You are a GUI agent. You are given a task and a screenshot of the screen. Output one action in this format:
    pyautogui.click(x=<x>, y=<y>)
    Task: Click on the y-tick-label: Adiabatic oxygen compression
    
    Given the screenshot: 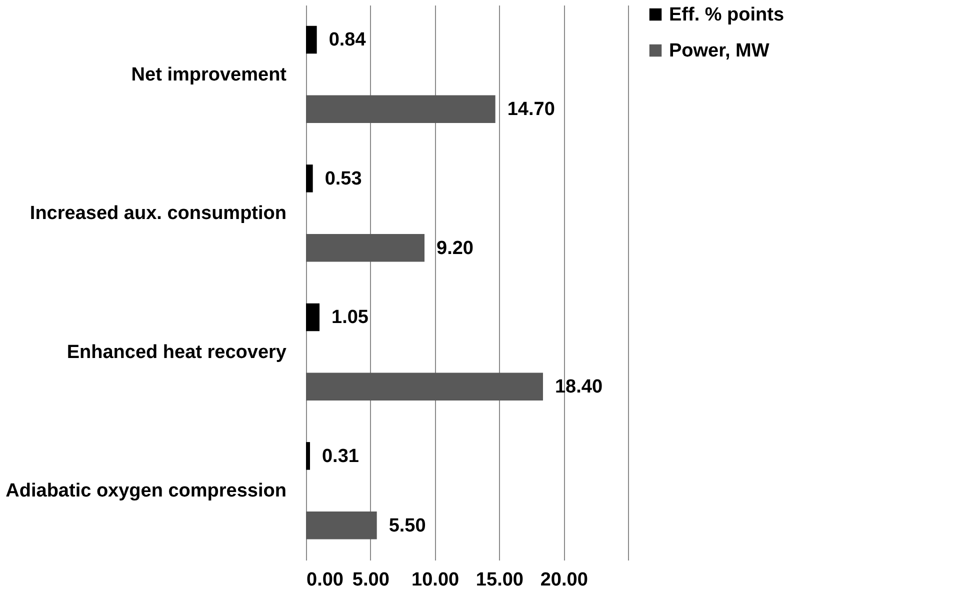 What is the action you would take?
    pyautogui.click(x=146, y=491)
    